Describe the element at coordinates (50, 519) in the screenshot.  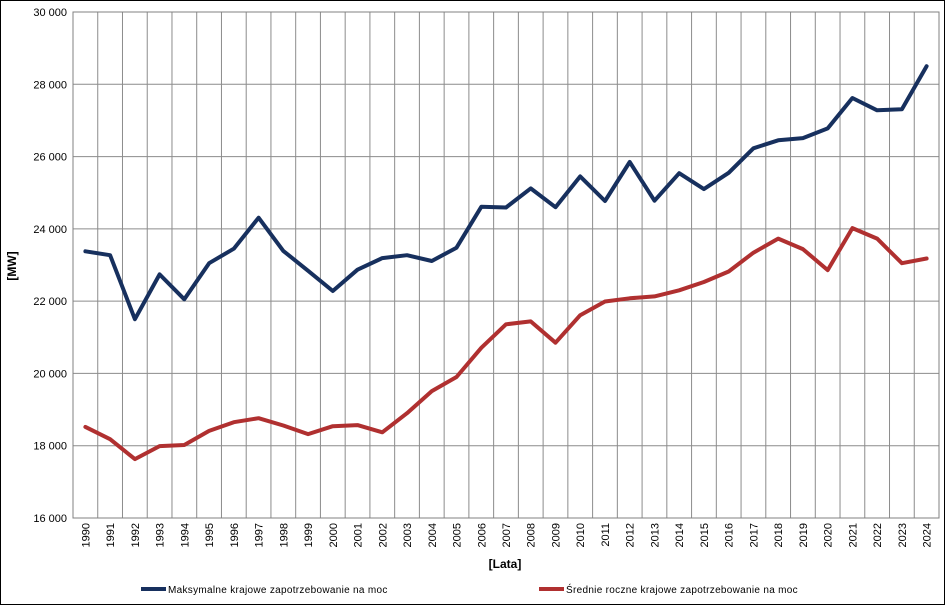
I see `y-tick-label: 16 000` at that location.